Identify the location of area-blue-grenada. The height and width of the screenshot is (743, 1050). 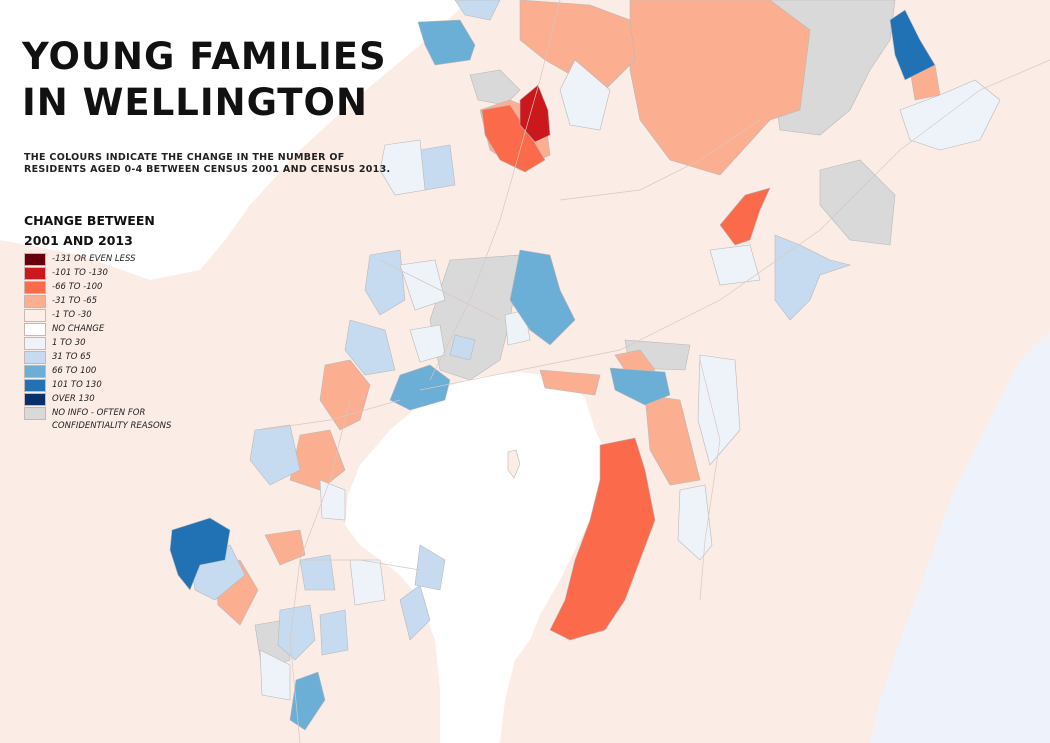
(446, 42).